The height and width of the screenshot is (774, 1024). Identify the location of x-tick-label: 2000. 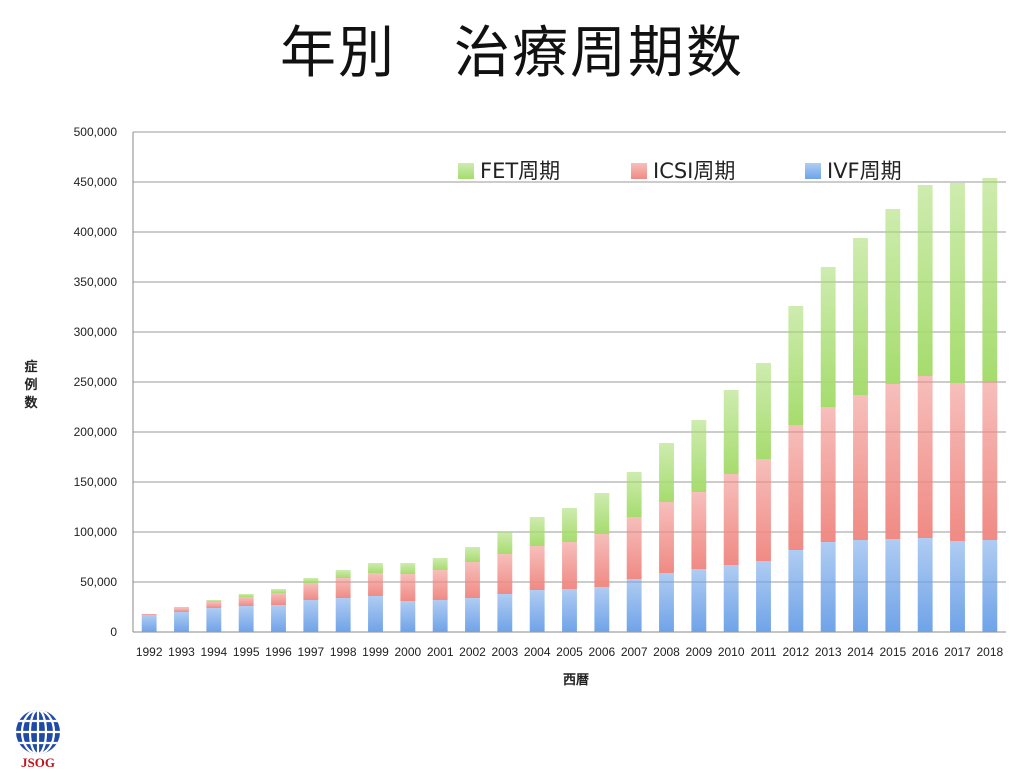
(407, 652).